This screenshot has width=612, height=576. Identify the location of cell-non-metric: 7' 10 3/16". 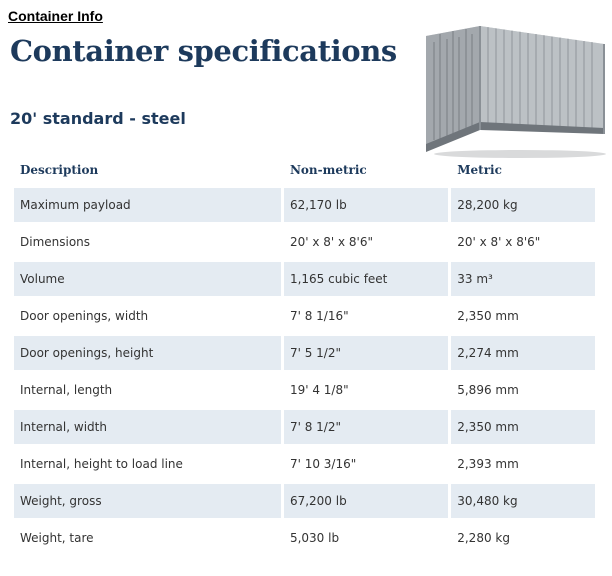
(323, 464).